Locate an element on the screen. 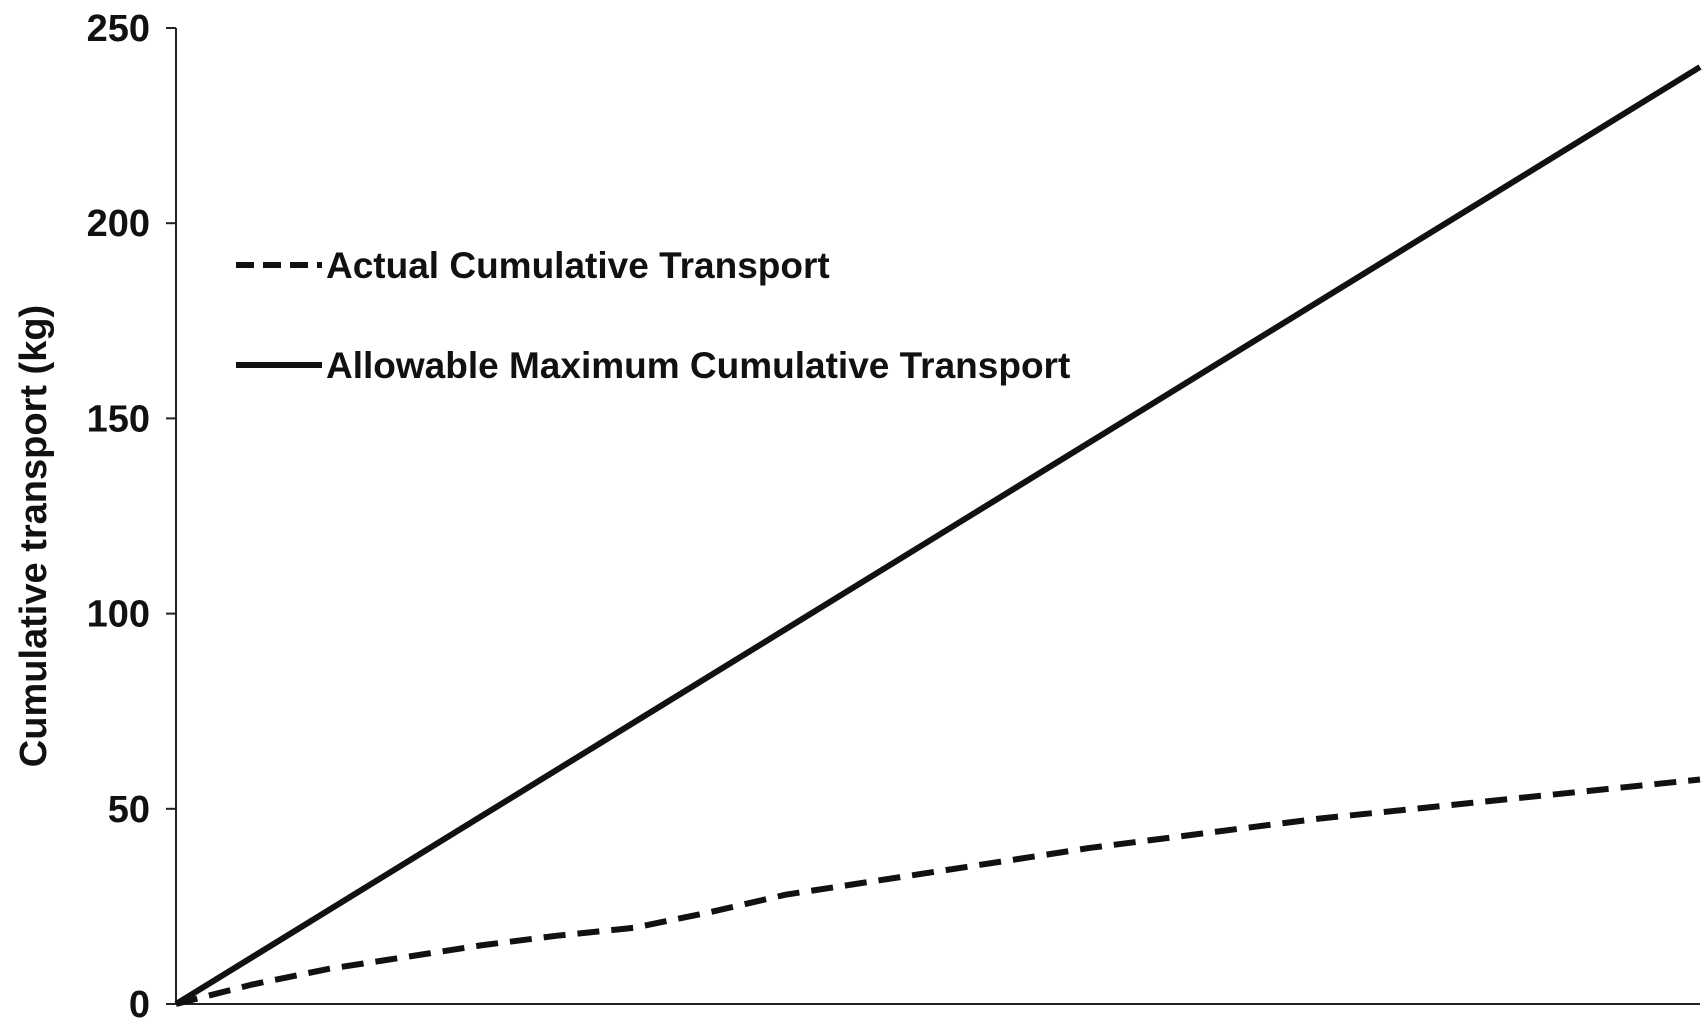  y-axis-title: Cumulative transport (kg) is located at coordinates (34, 536).